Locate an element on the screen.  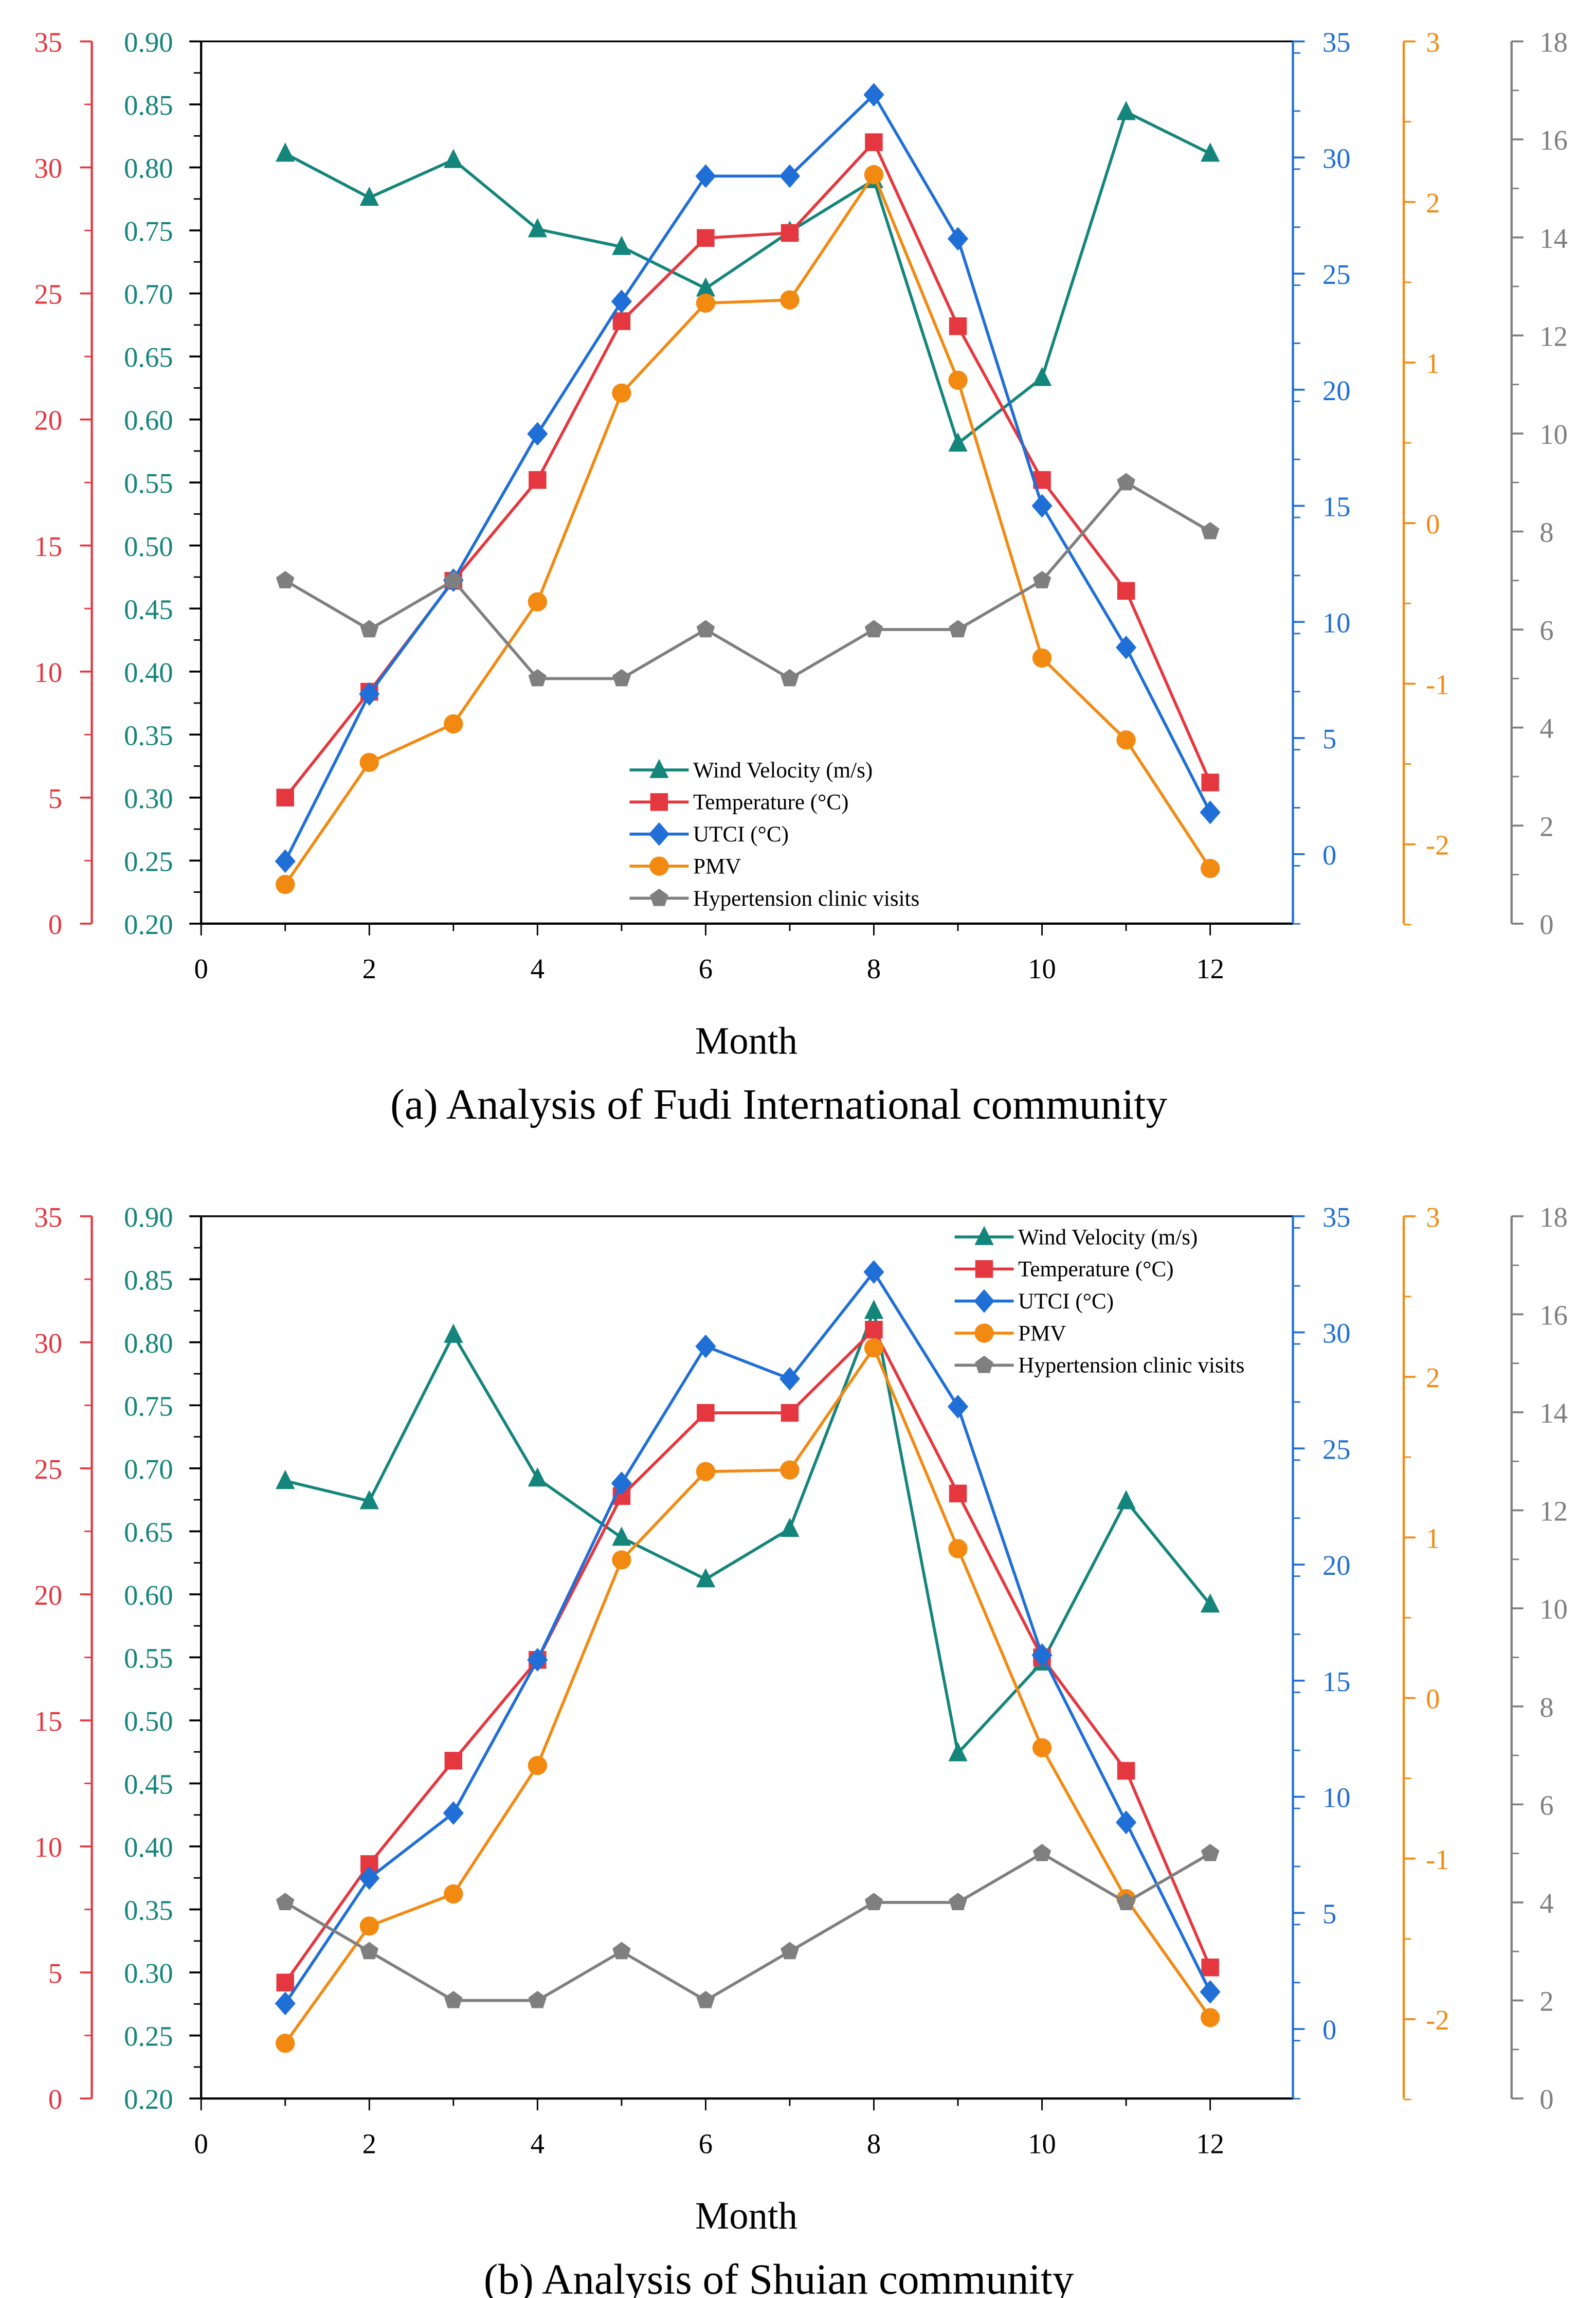
y-tick-label: 0.45 is located at coordinates (148, 1784).